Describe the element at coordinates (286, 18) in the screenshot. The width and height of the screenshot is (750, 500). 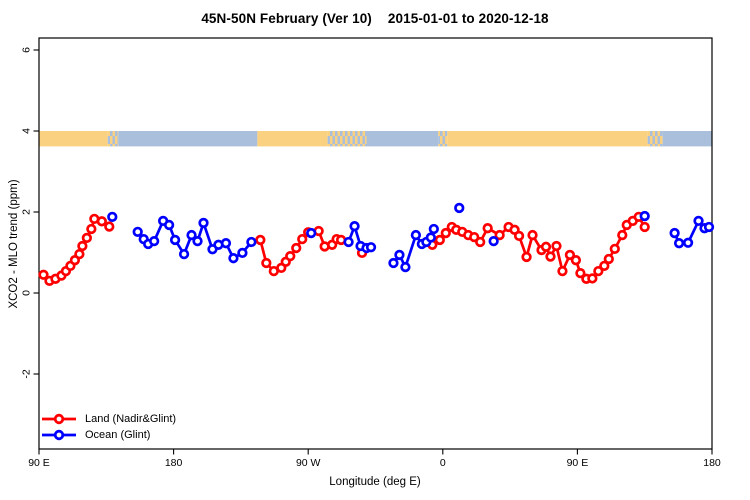
I see `chart-title-main: 45N-50N February (Ver 10)` at that location.